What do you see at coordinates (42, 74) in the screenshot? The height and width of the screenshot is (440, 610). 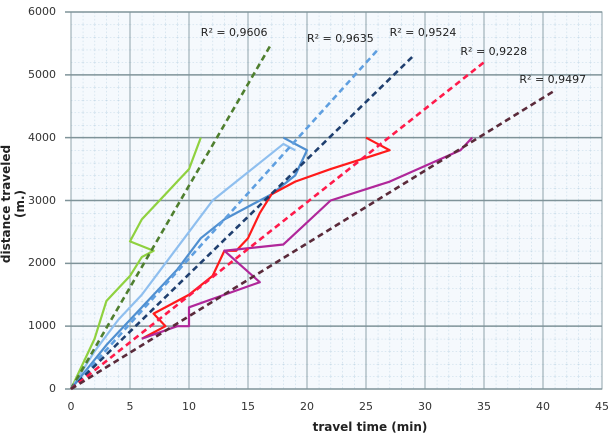 I see `y-tick-label: 5000` at bounding box center [42, 74].